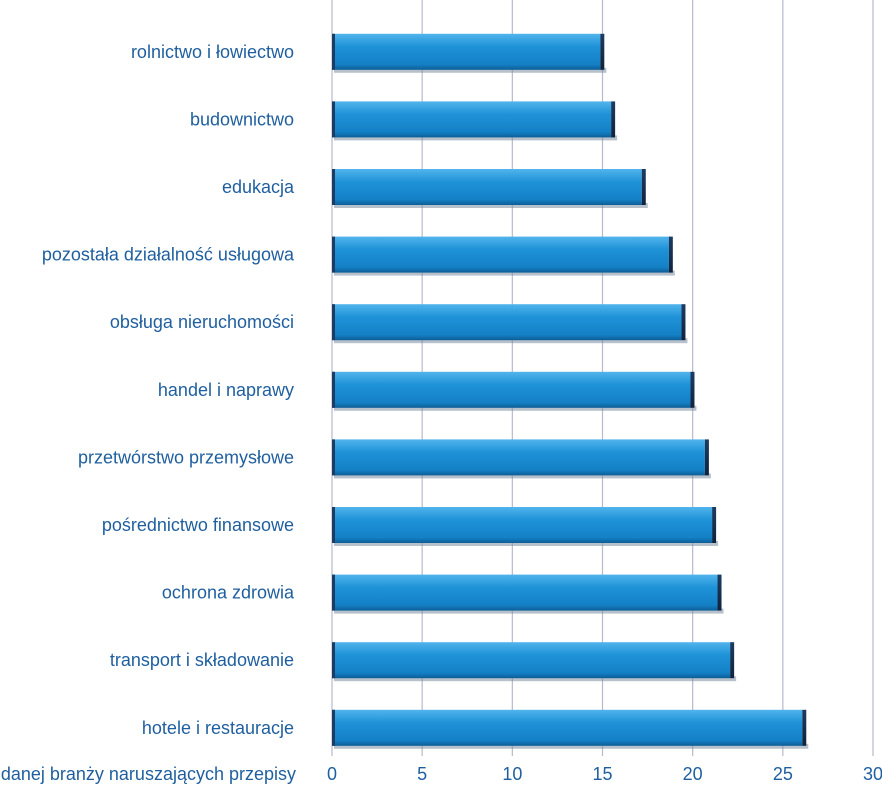 The height and width of the screenshot is (785, 882). I want to click on category-label: przetwórstwo przemysłowe, so click(186, 457).